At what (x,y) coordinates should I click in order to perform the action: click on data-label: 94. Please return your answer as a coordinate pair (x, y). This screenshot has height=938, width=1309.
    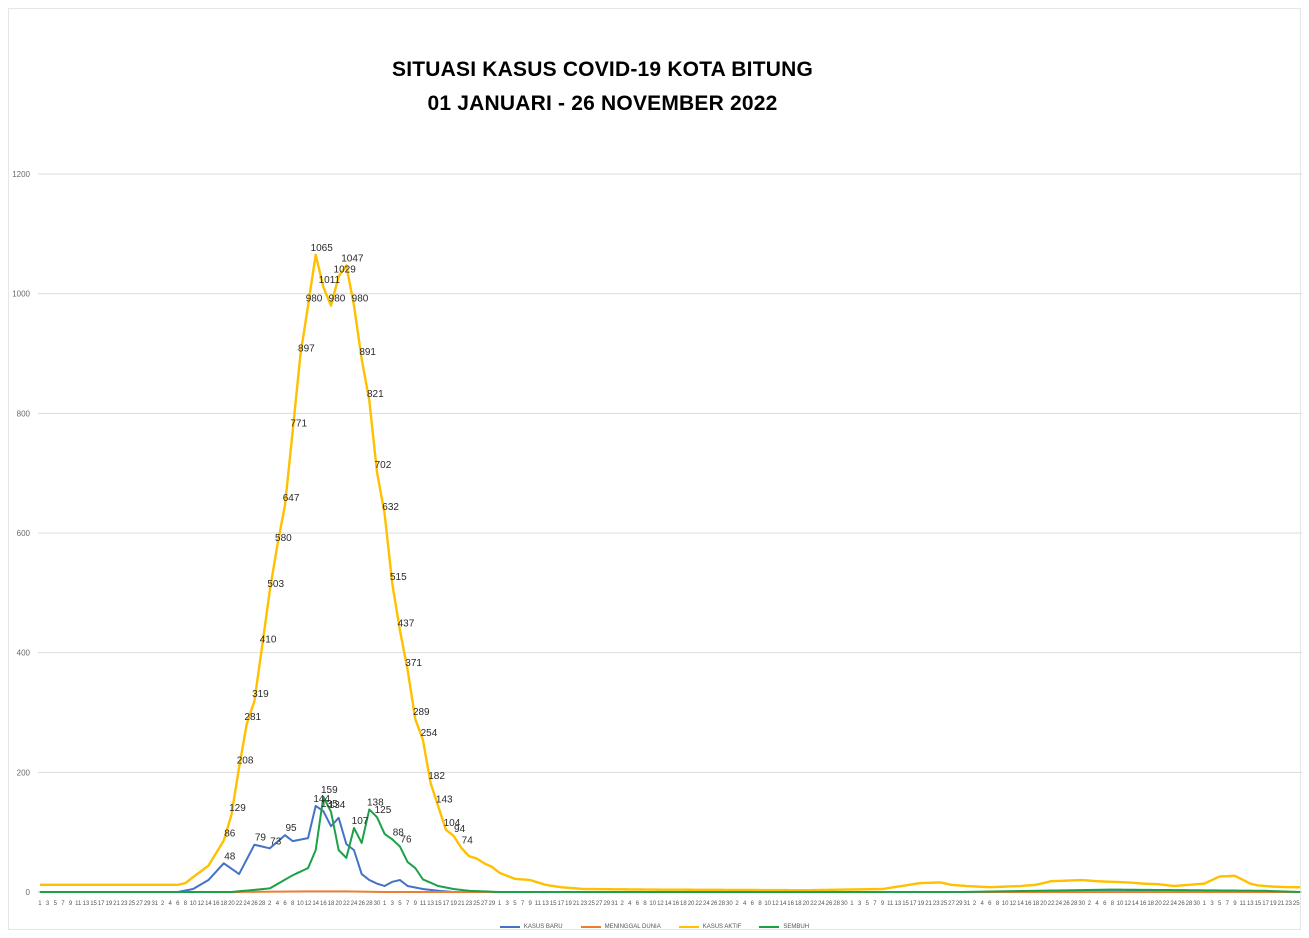
    Looking at the image, I should click on (460, 829).